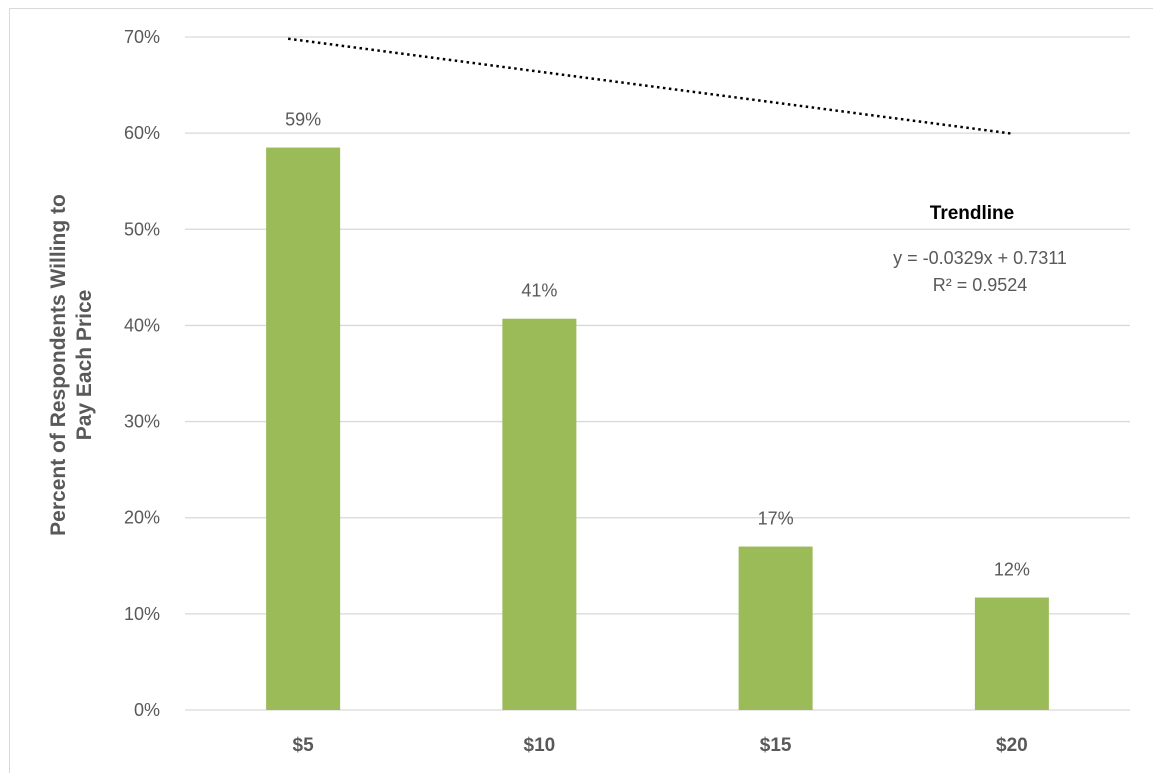 The height and width of the screenshot is (774, 1154). I want to click on trendline, so click(650, 86).